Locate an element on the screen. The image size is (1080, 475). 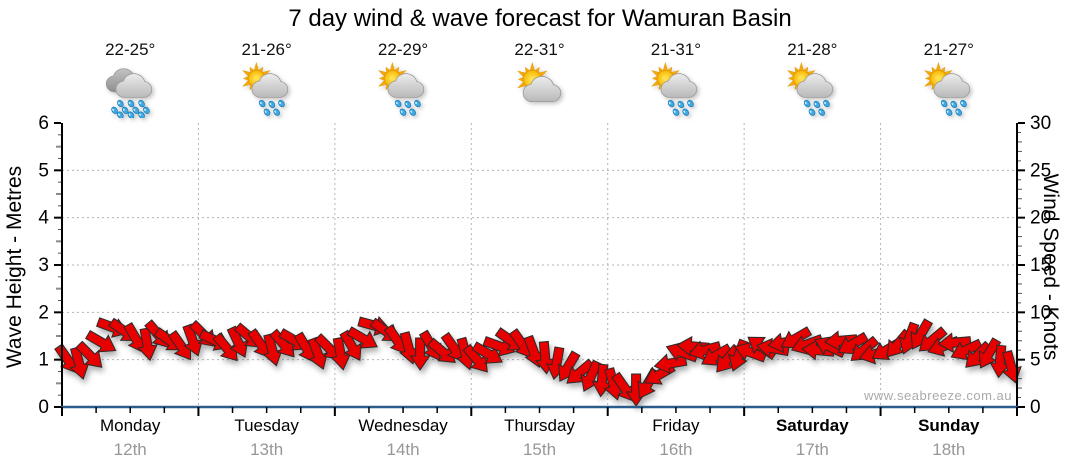
day-label: Saturday is located at coordinates (812, 425).